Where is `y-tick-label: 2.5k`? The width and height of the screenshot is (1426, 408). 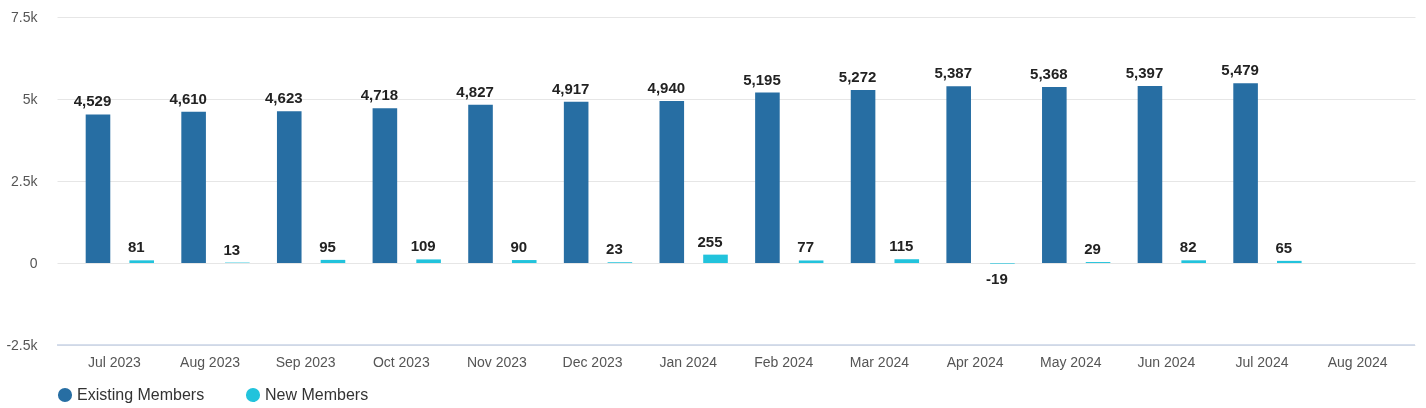
y-tick-label: 2.5k is located at coordinates (25, 180).